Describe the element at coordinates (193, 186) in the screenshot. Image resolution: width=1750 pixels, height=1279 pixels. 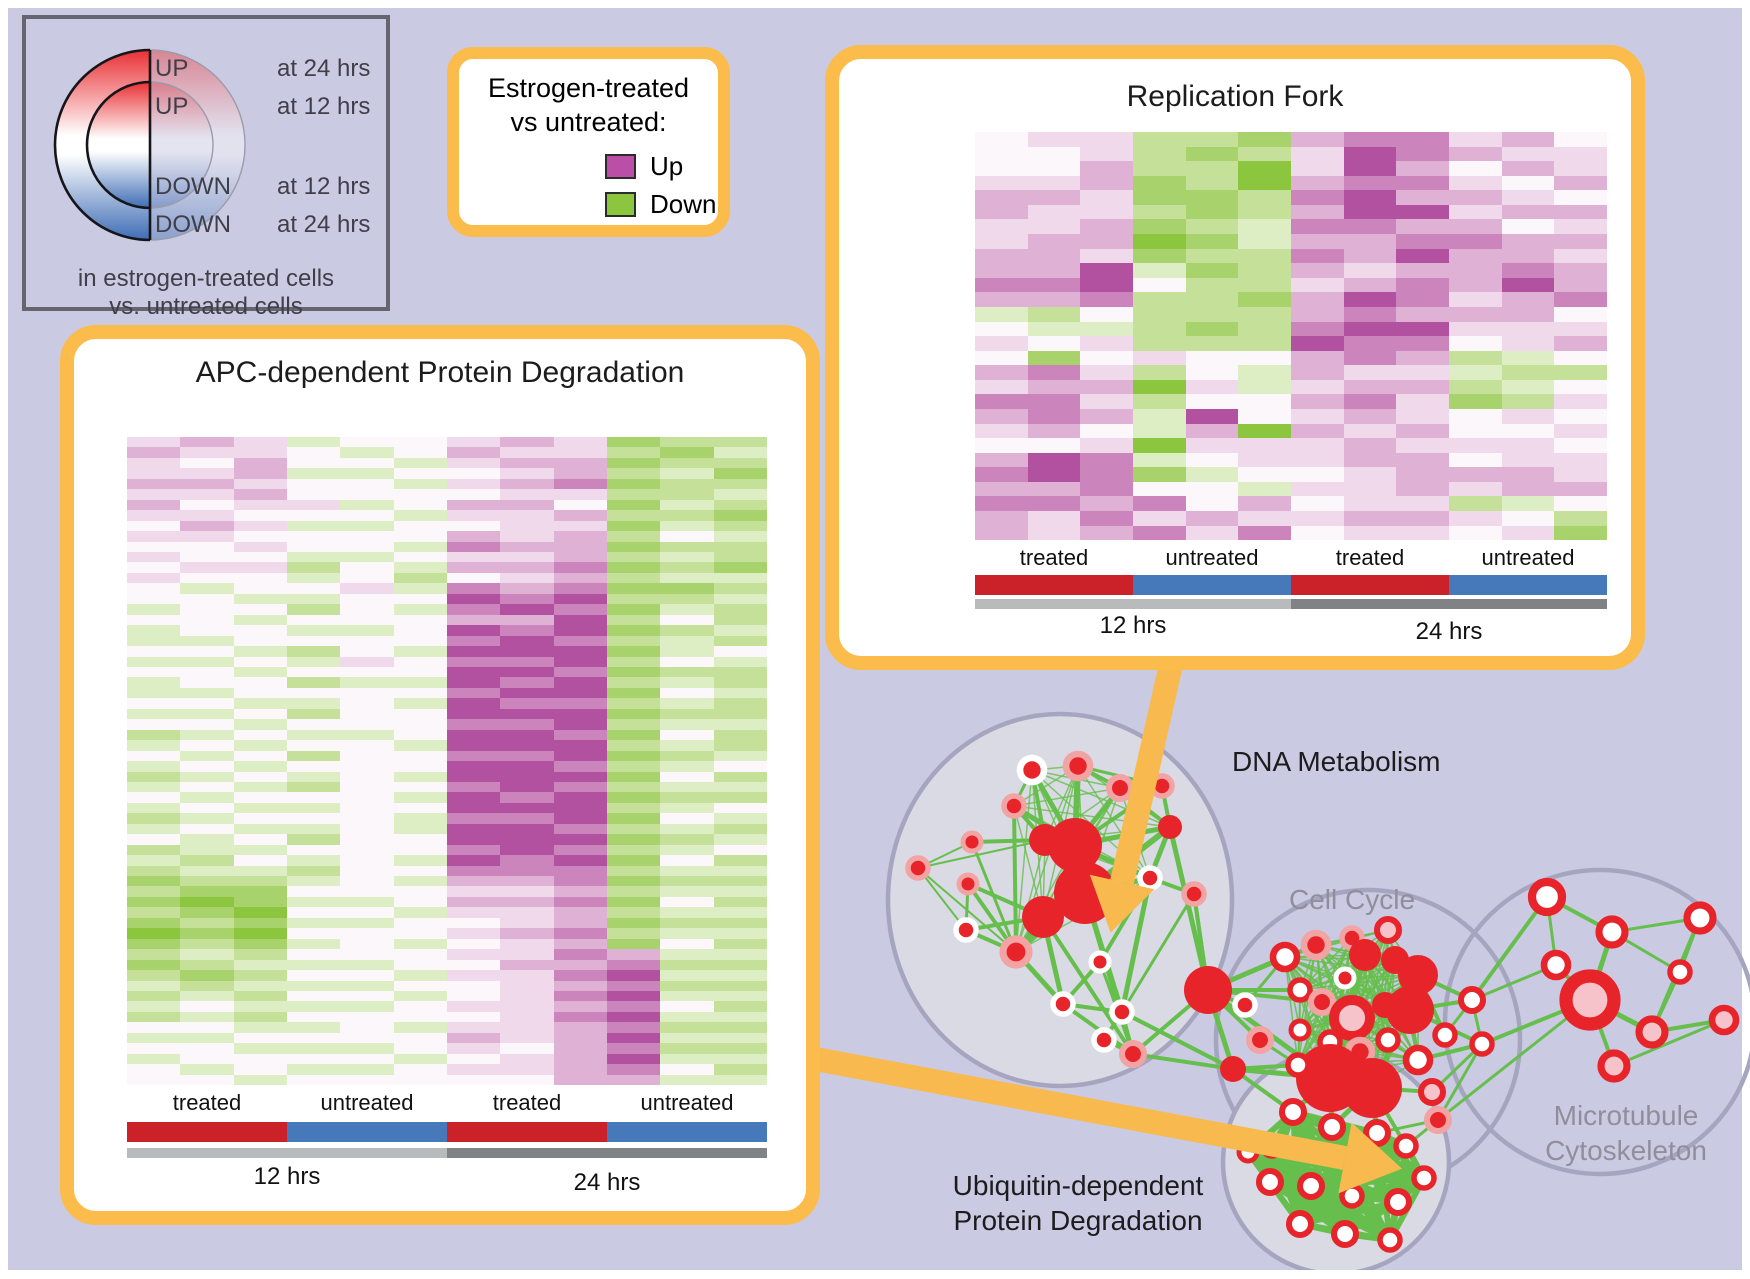
I see `key-dir-label: DOWN` at that location.